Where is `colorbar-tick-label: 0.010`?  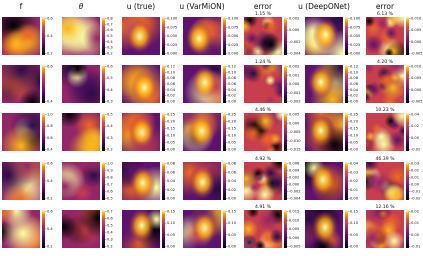 colorbar-tick-label: 0.010 is located at coordinates (416, 19).